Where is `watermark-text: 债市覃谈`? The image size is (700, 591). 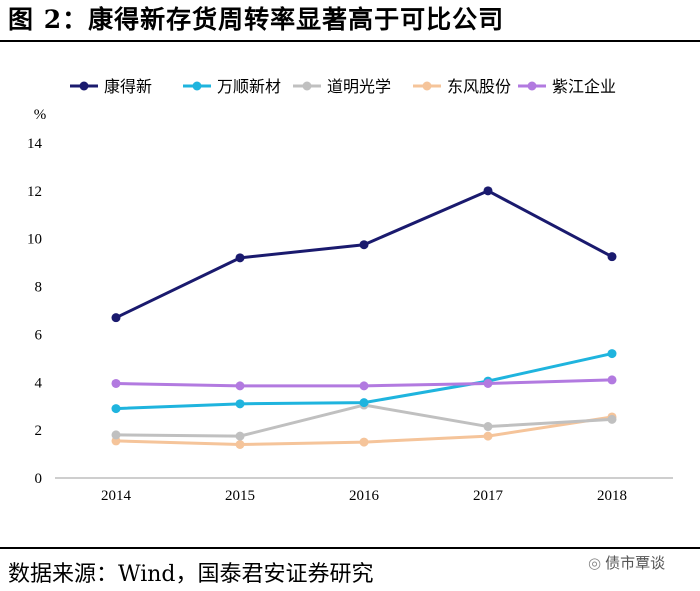 watermark-text: 债市覃谈 is located at coordinates (635, 563).